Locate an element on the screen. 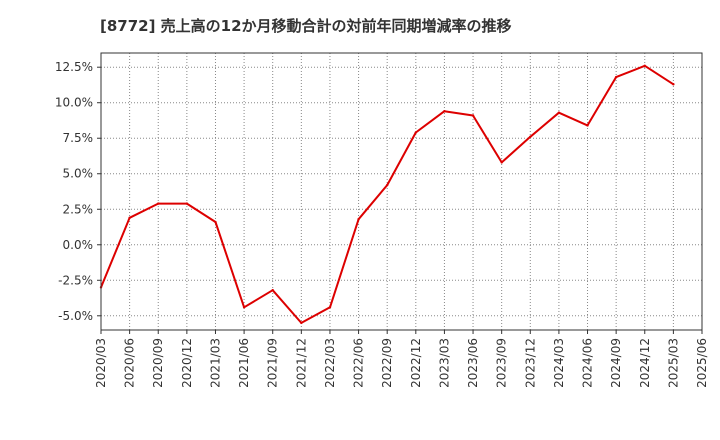 This screenshot has height=440, width=720. y-tick-label: 0.0% is located at coordinates (78, 245).